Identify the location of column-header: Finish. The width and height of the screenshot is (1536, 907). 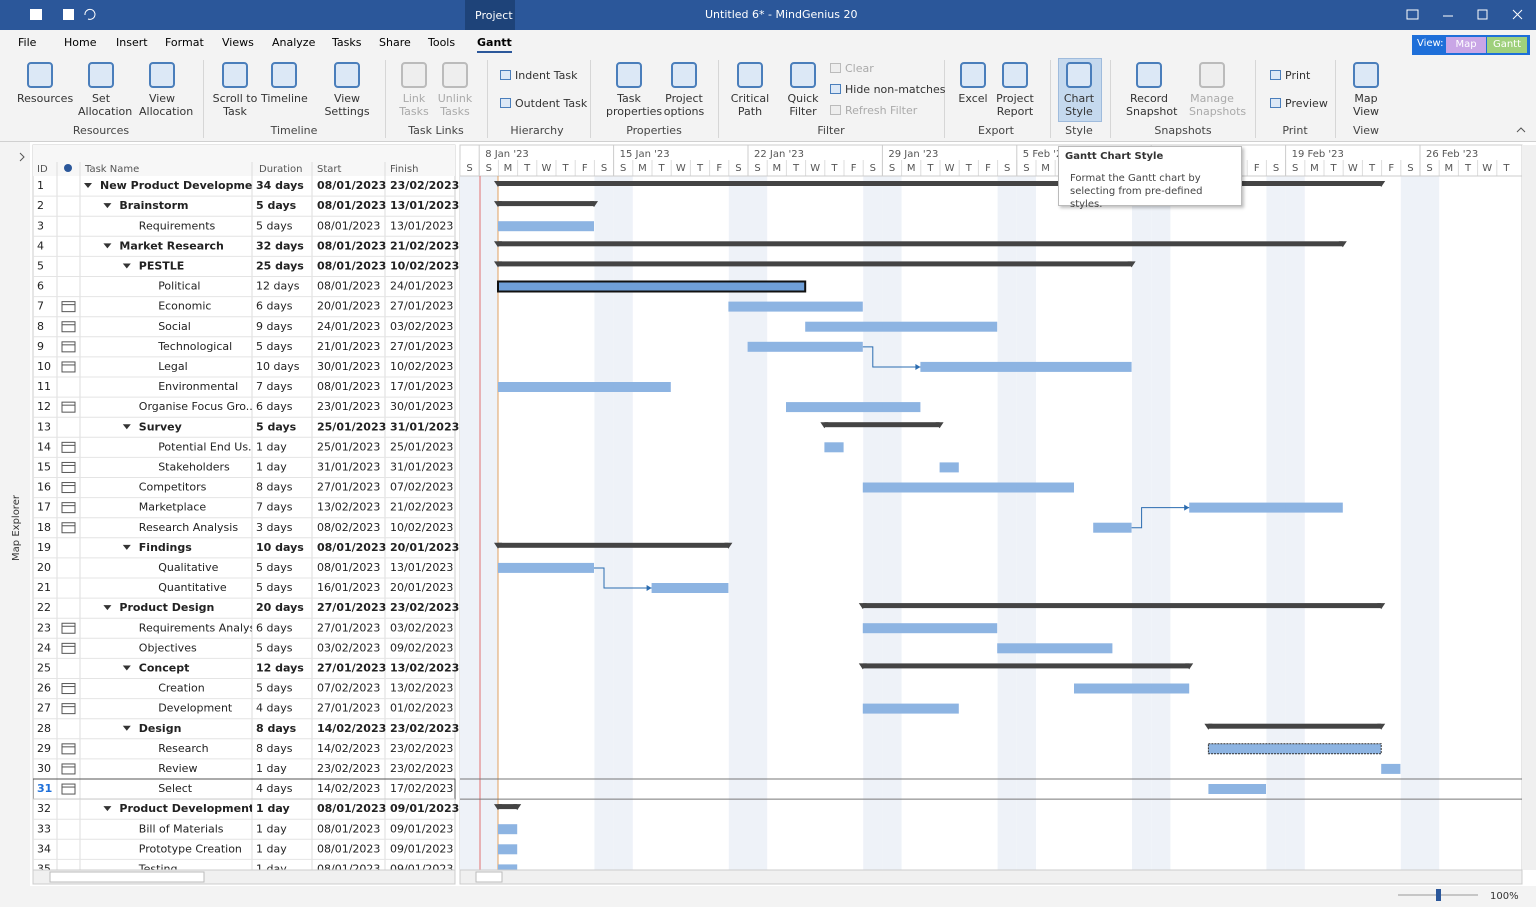
(404, 169).